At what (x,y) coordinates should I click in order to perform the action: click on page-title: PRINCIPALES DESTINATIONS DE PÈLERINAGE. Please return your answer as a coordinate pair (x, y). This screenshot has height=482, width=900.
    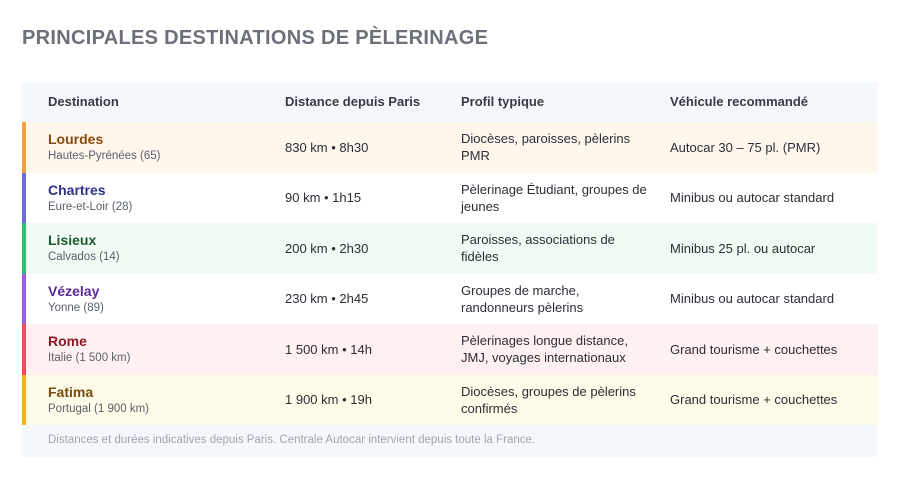
    Looking at the image, I should click on (255, 38).